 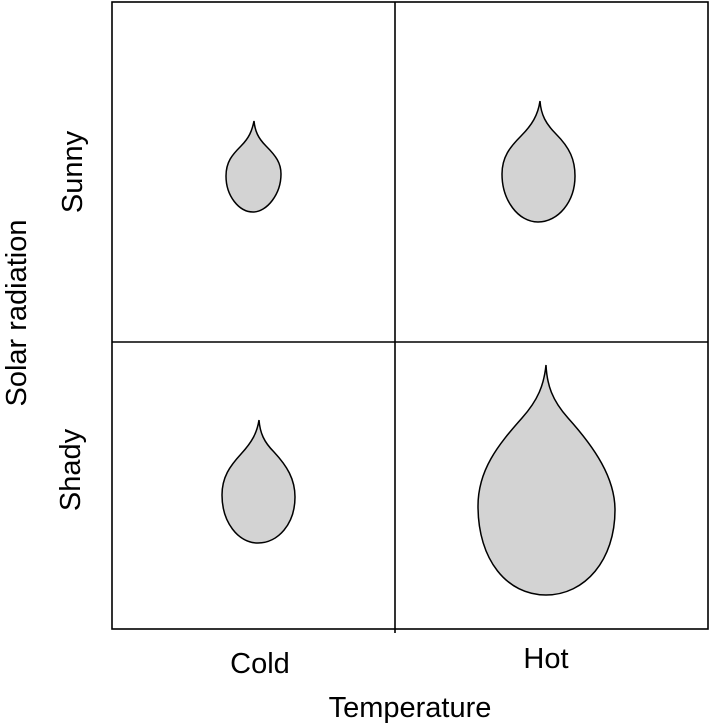 I want to click on x-axis-title: Temperature, so click(x=410, y=708).